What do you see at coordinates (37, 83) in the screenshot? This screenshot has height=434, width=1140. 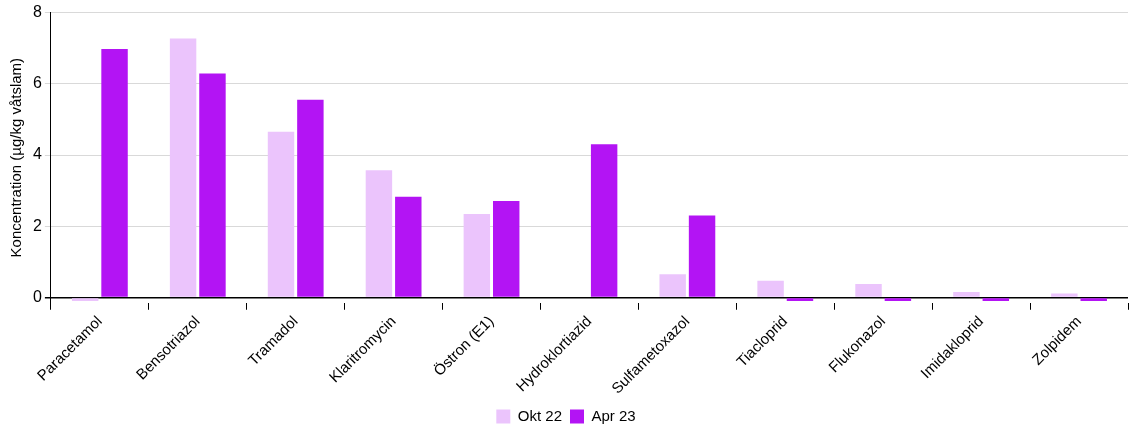 I see `y-tick-label: 6` at bounding box center [37, 83].